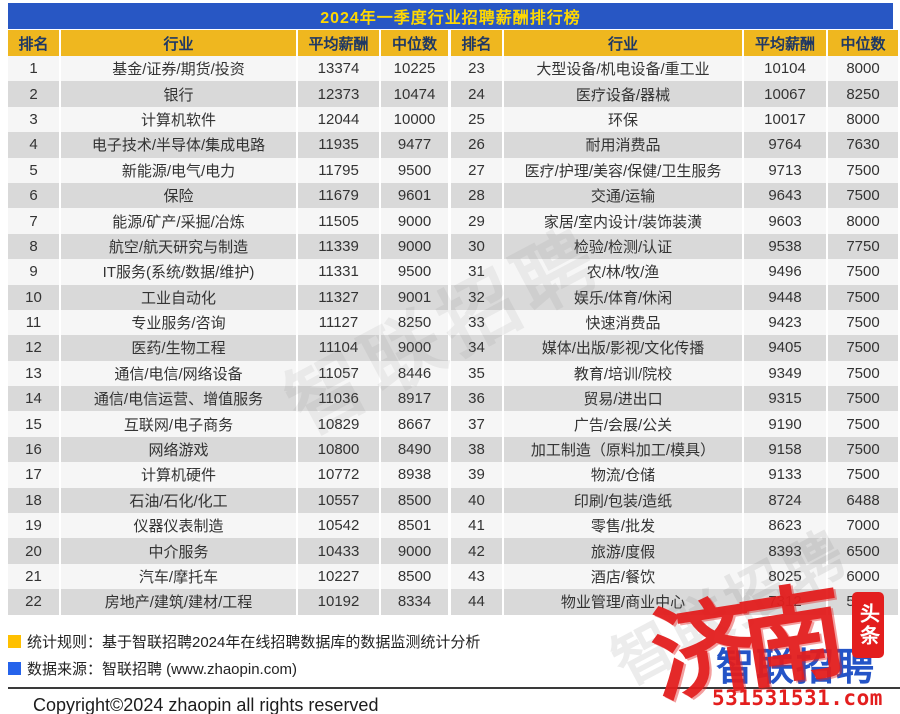 The height and width of the screenshot is (714, 900). I want to click on avg-salary-cell: 9764, so click(784, 145).